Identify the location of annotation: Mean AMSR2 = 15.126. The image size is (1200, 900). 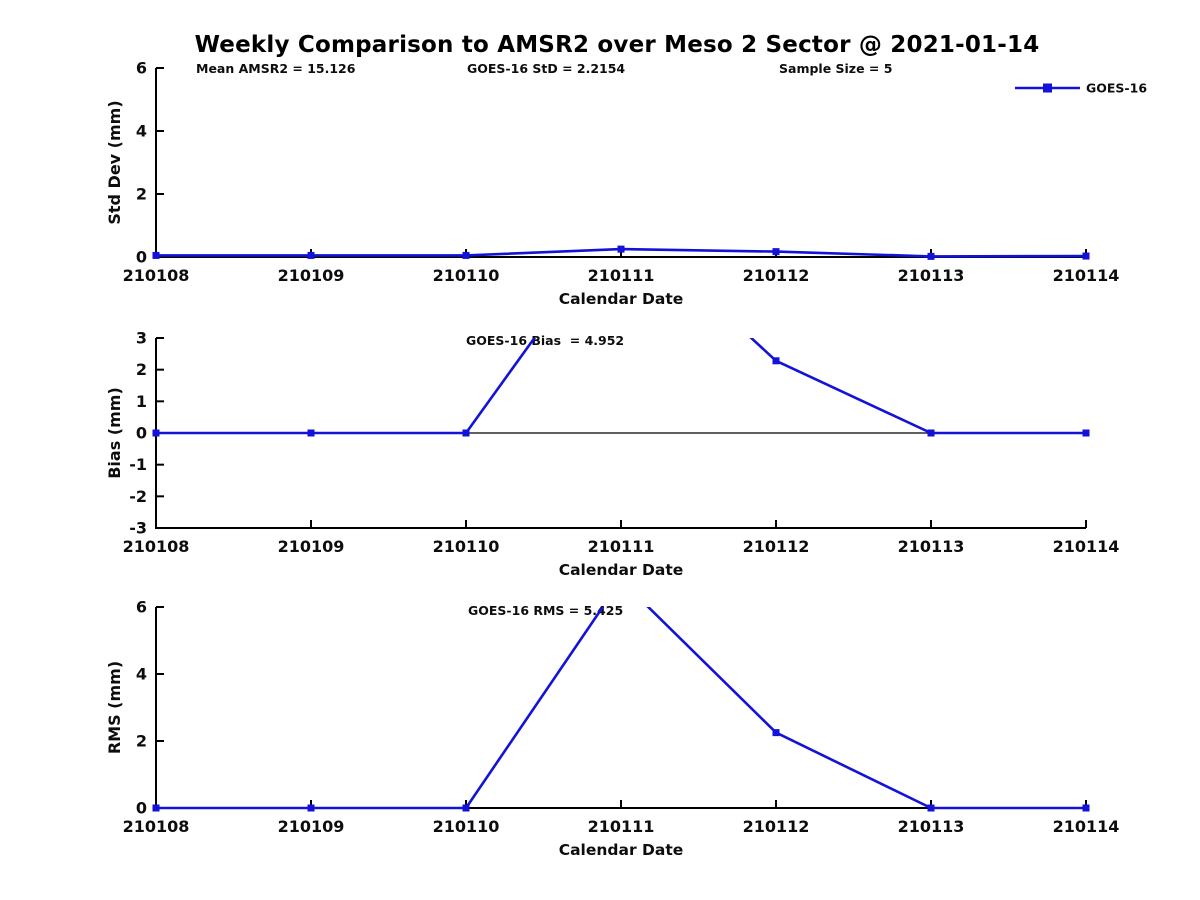
(276, 68).